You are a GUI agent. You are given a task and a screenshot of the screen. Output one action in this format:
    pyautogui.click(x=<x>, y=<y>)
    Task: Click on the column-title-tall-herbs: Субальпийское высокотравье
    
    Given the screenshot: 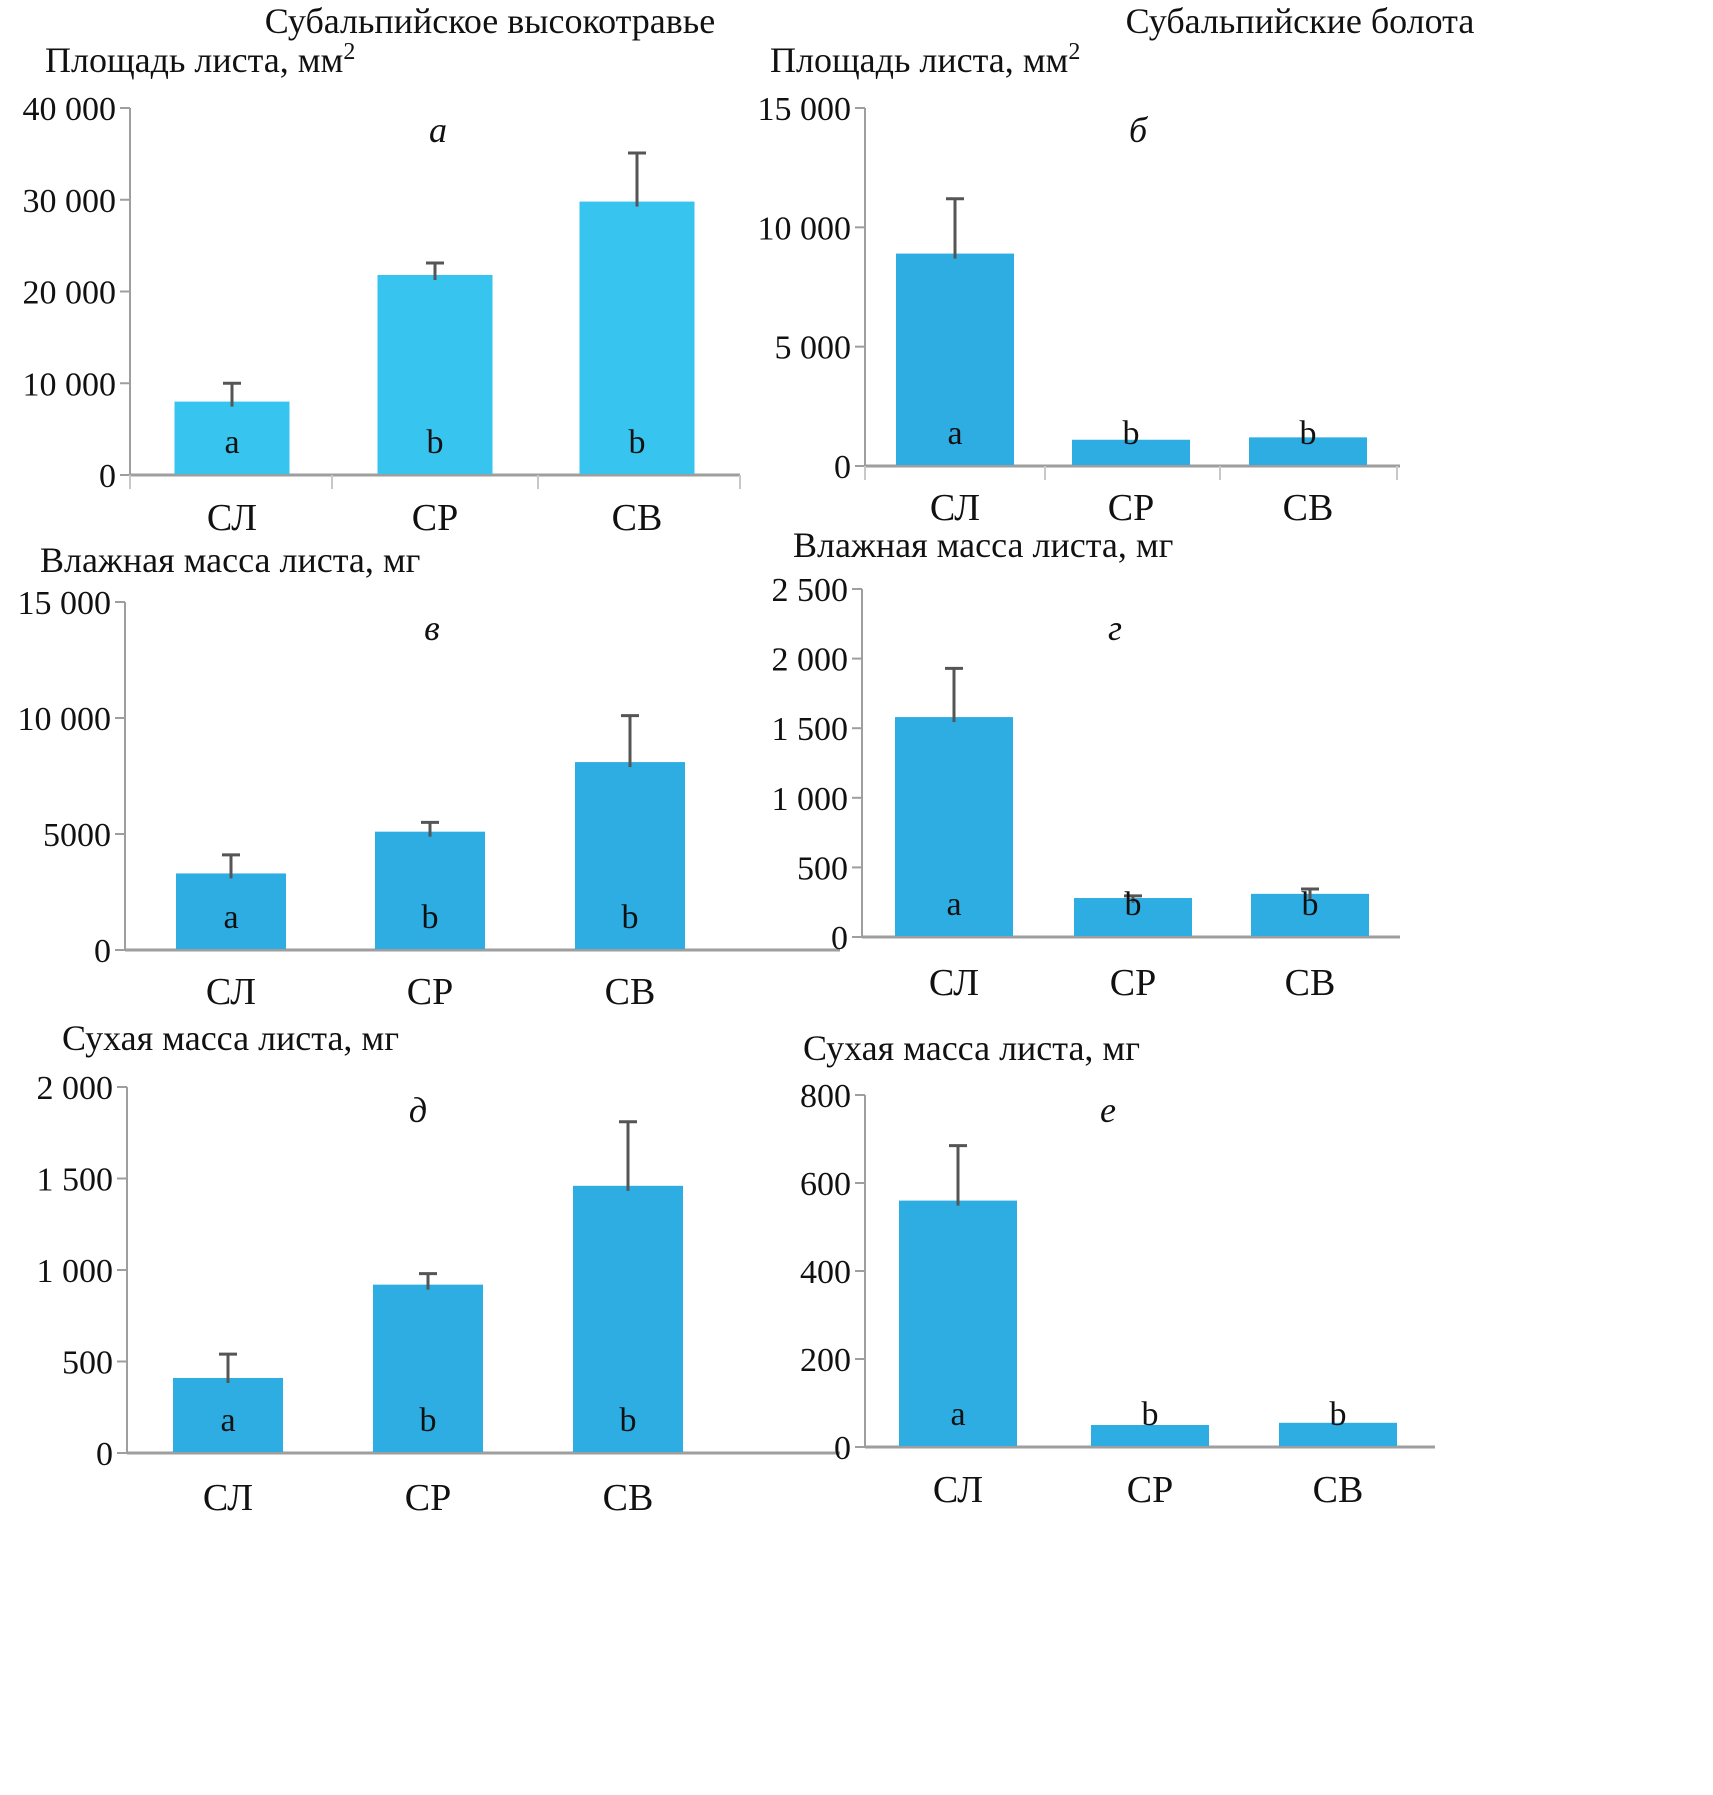 What is the action you would take?
    pyautogui.click(x=490, y=21)
    